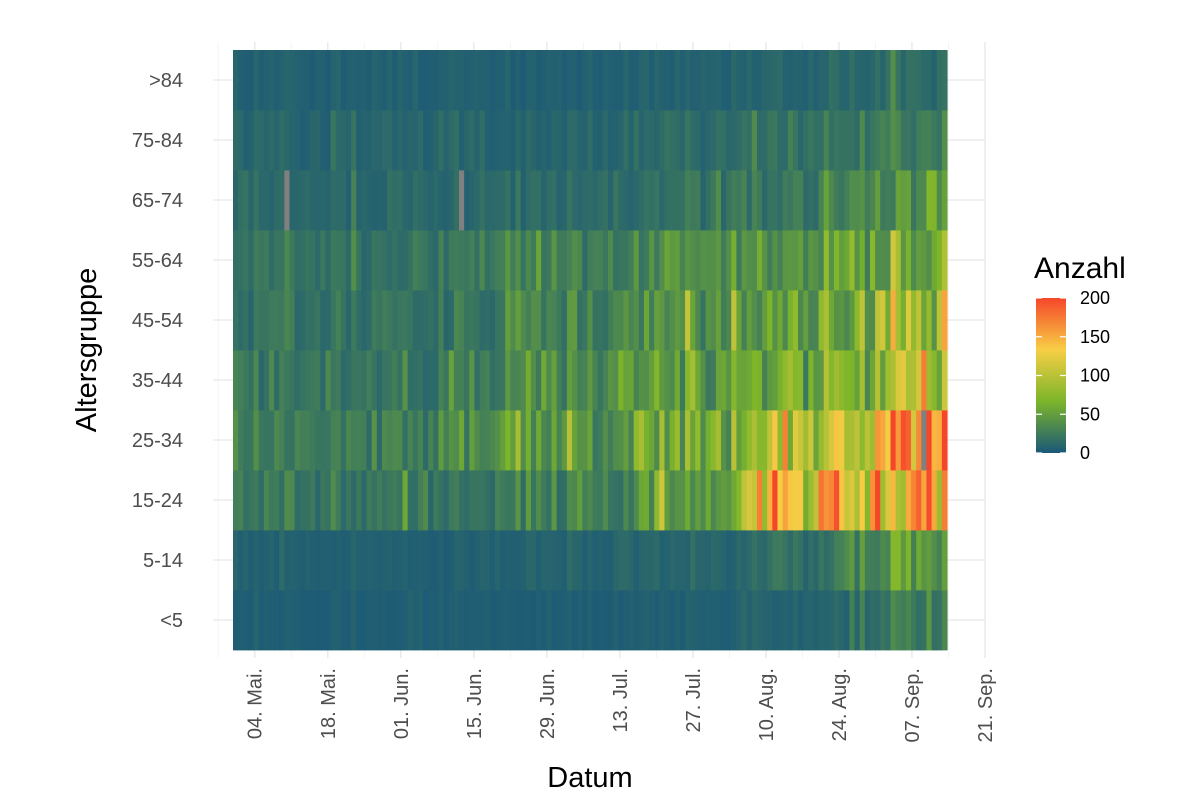 This screenshot has width=1200, height=809. I want to click on x-tick-label: 18. Mai., so click(329, 703).